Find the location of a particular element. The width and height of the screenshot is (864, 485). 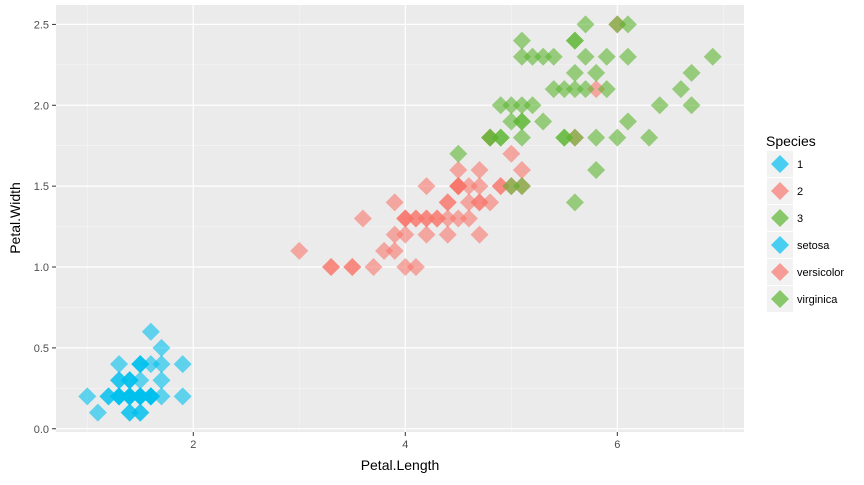

y-tick-label: 1.5 is located at coordinates (41, 187).